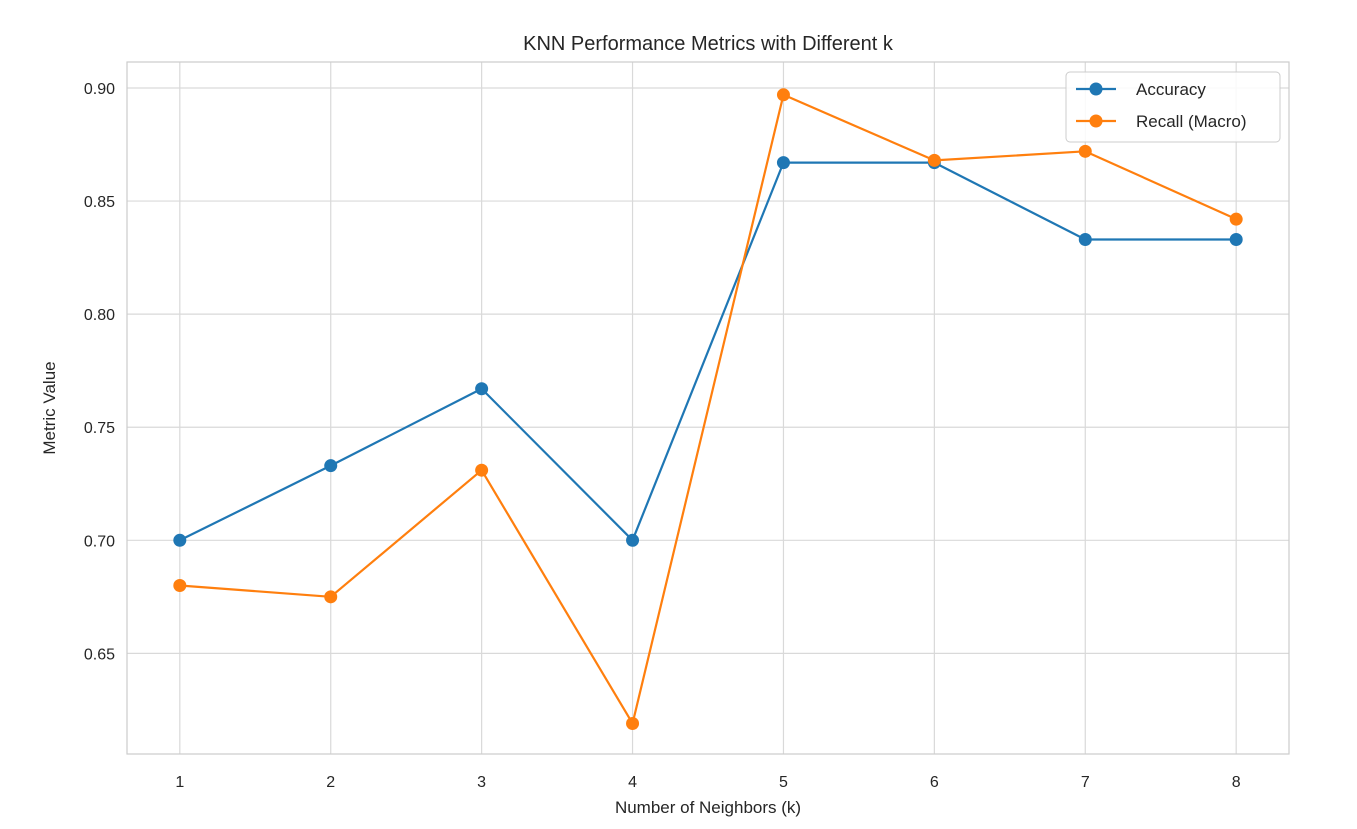 This screenshot has height=829, width=1357. I want to click on y-tick-label: 0.65, so click(99, 654).